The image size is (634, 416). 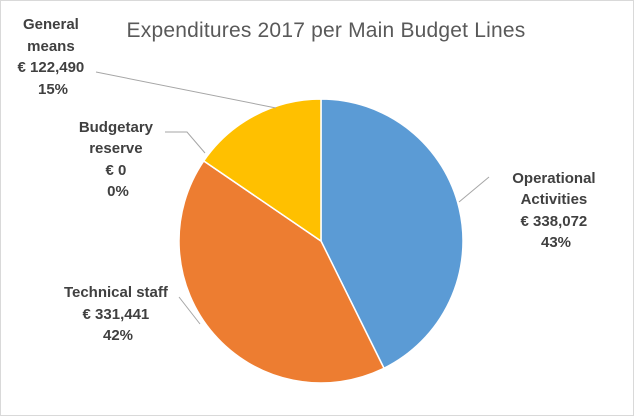 I want to click on label-line: Operational, so click(x=553, y=178).